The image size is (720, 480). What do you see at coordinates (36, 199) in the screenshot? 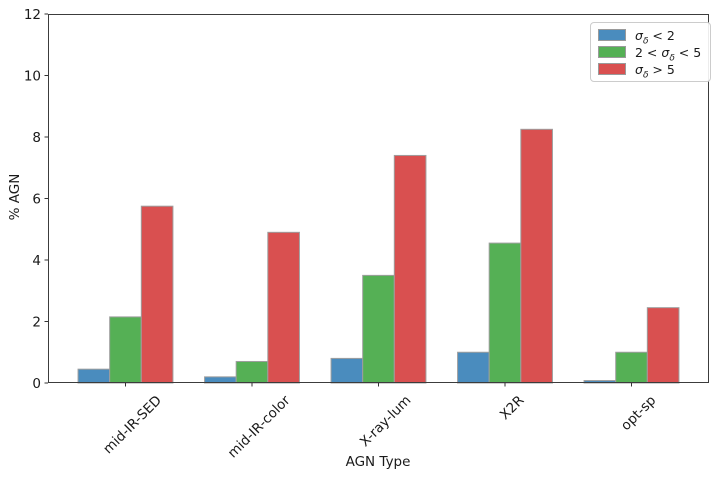
I see `y-tick-label: 6` at bounding box center [36, 199].